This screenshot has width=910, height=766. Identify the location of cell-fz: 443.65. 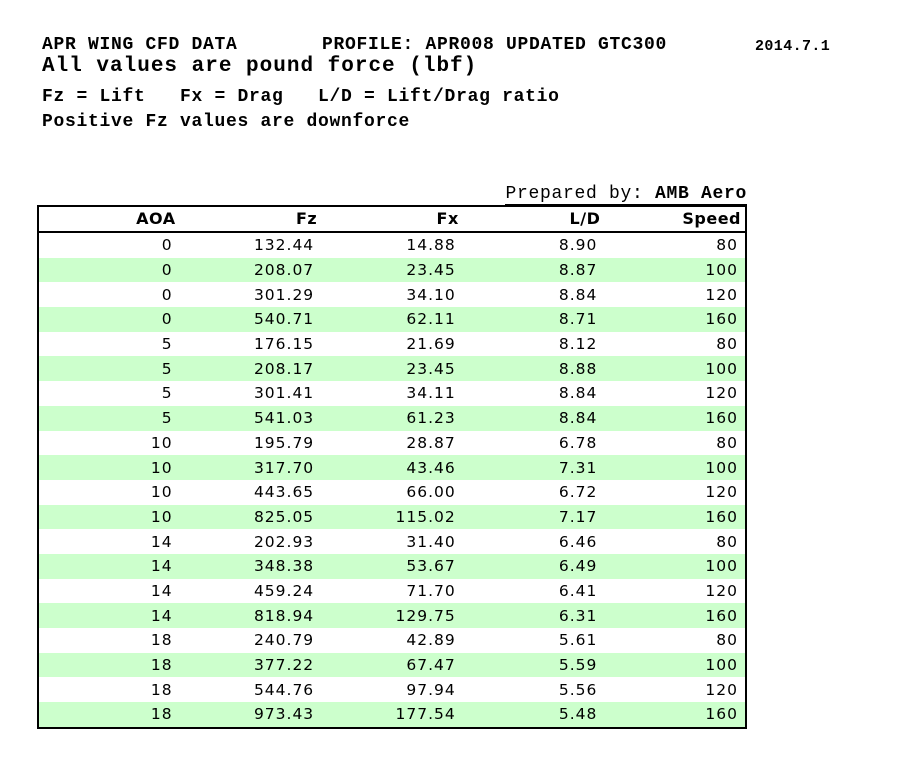
(284, 492).